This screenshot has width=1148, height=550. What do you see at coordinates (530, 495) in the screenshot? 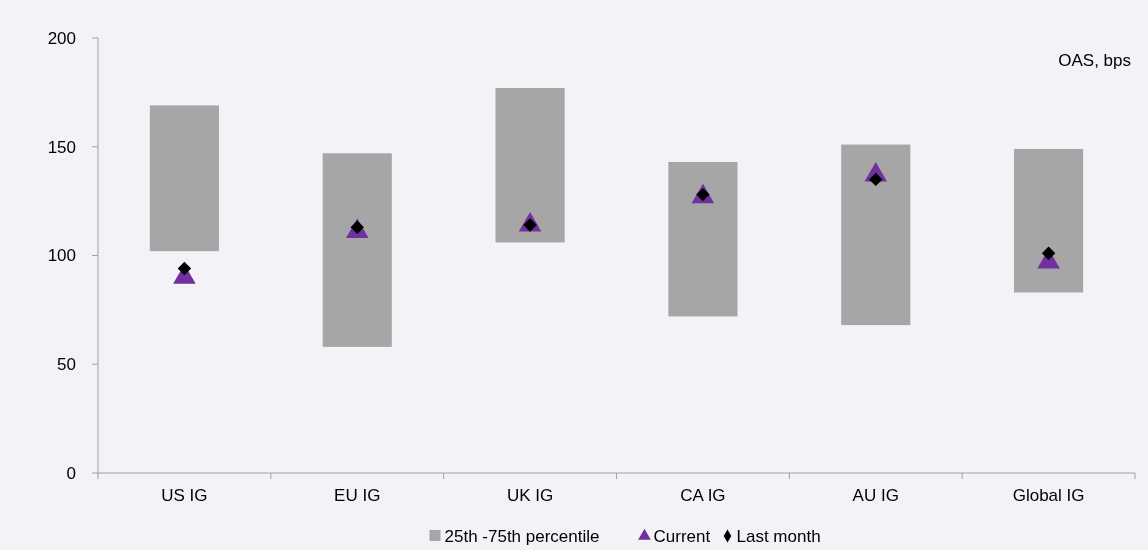
I see `x-tick-label: UK IG` at bounding box center [530, 495].